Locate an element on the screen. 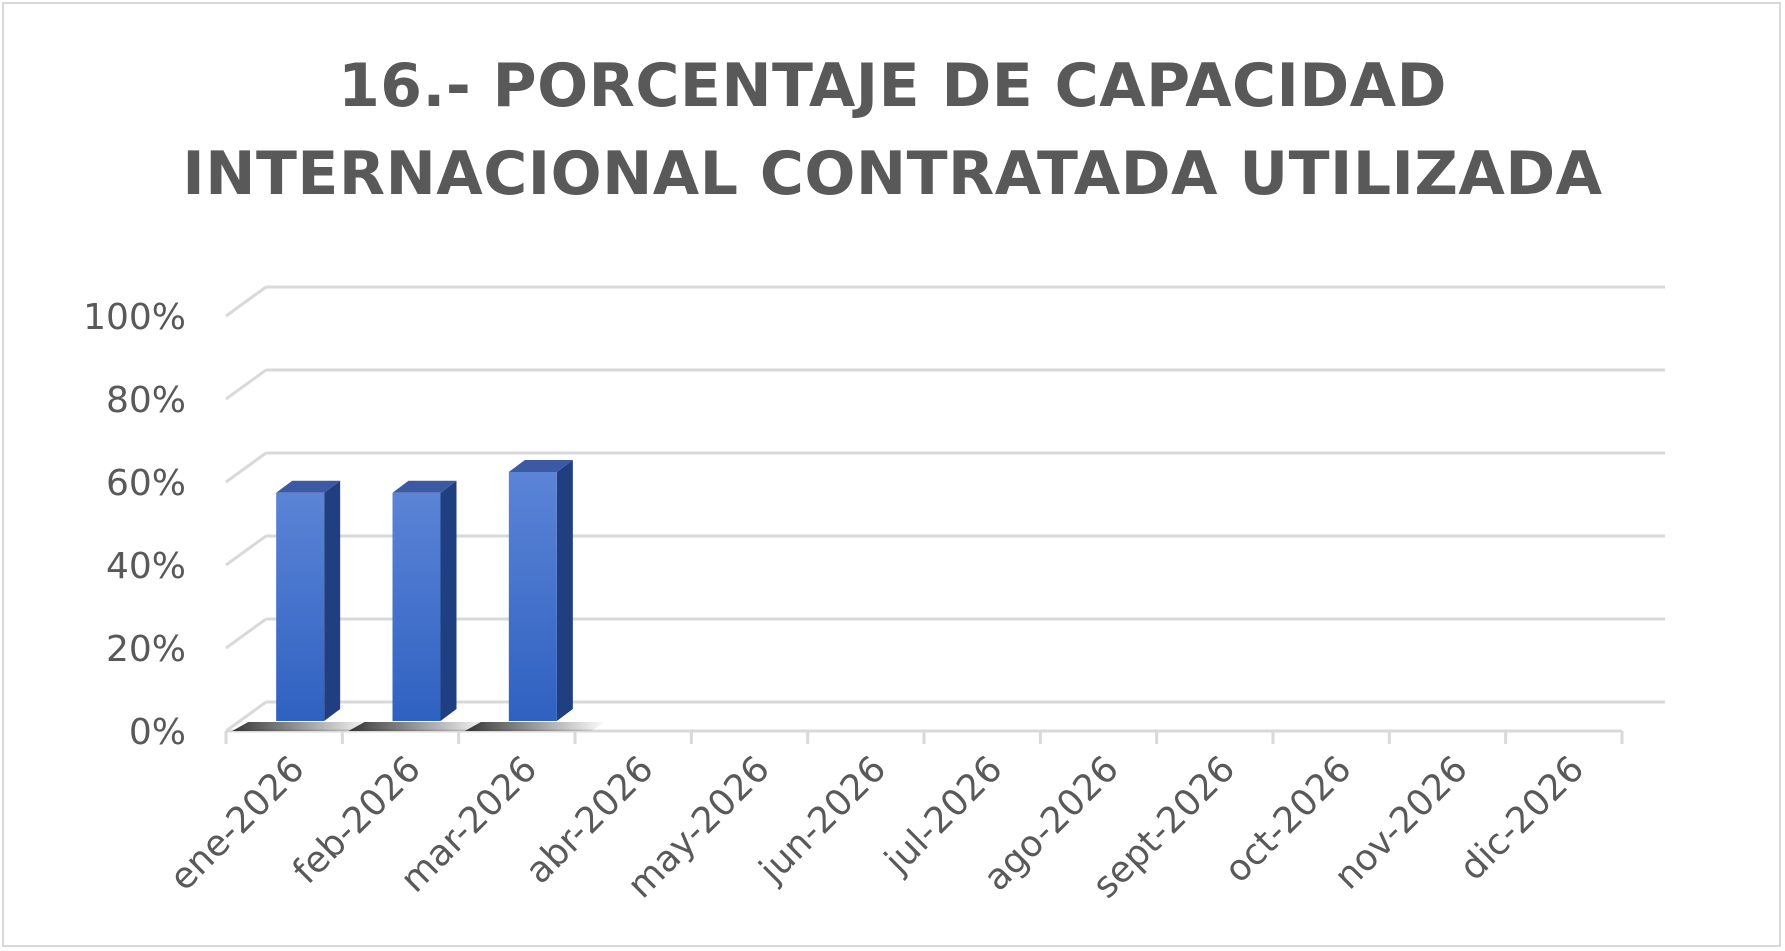 The image size is (1785, 951). y-tick-label: 80% is located at coordinates (146, 400).